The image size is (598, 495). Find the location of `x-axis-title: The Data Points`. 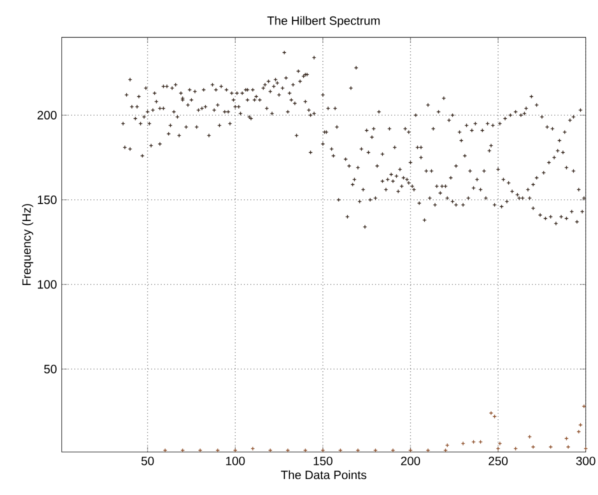

x-axis-title: The Data Points is located at coordinates (323, 475).